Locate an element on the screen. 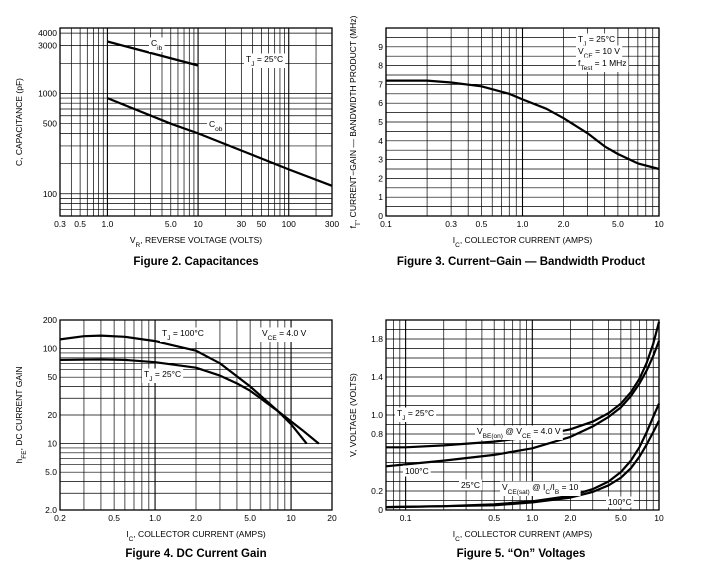 This screenshot has width=712, height=563. fig2-yaxis-label: C, CAPACITANCE (pF) is located at coordinates (19, 122).